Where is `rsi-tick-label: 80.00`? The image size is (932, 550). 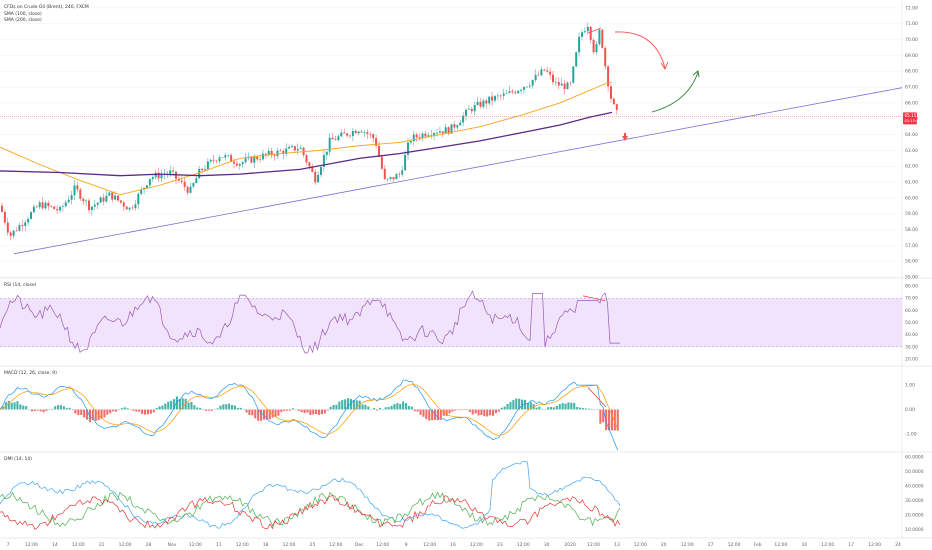 rsi-tick-label: 80.00 is located at coordinates (911, 287).